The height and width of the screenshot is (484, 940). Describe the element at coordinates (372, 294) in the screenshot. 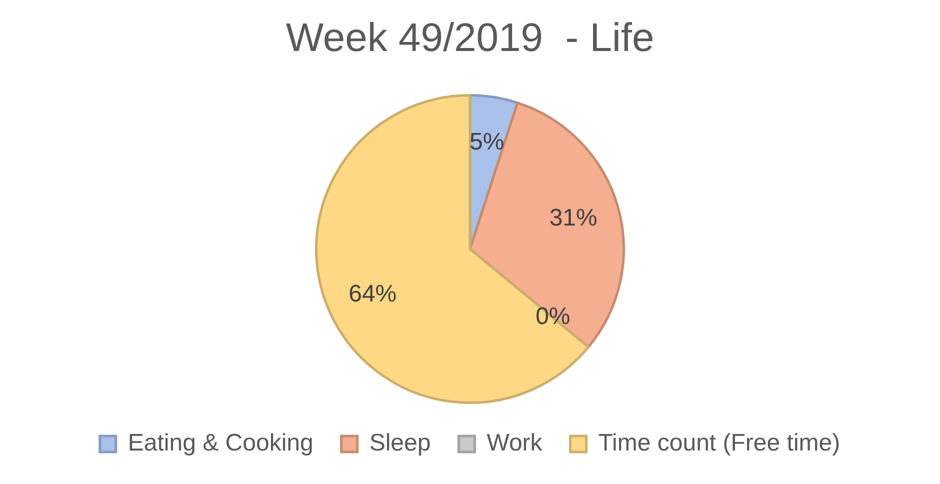

I see `data-label: 64%` at that location.